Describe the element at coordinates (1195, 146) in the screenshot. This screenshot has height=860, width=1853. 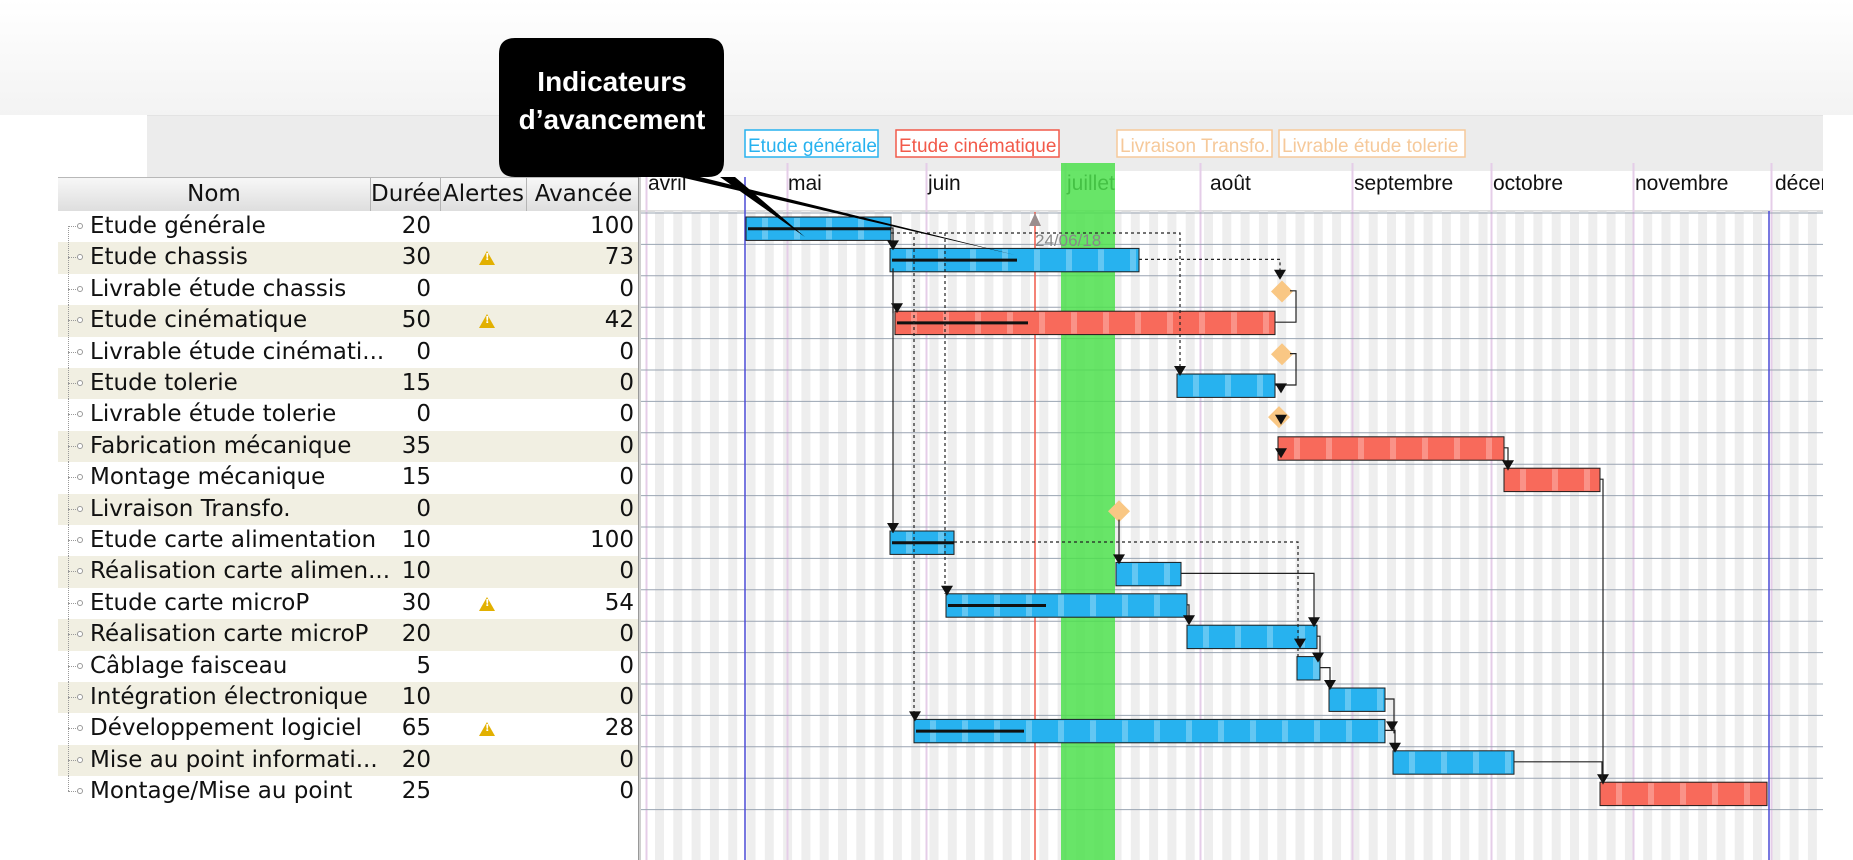
I see `milestone-label: Livraison Transfo.` at that location.